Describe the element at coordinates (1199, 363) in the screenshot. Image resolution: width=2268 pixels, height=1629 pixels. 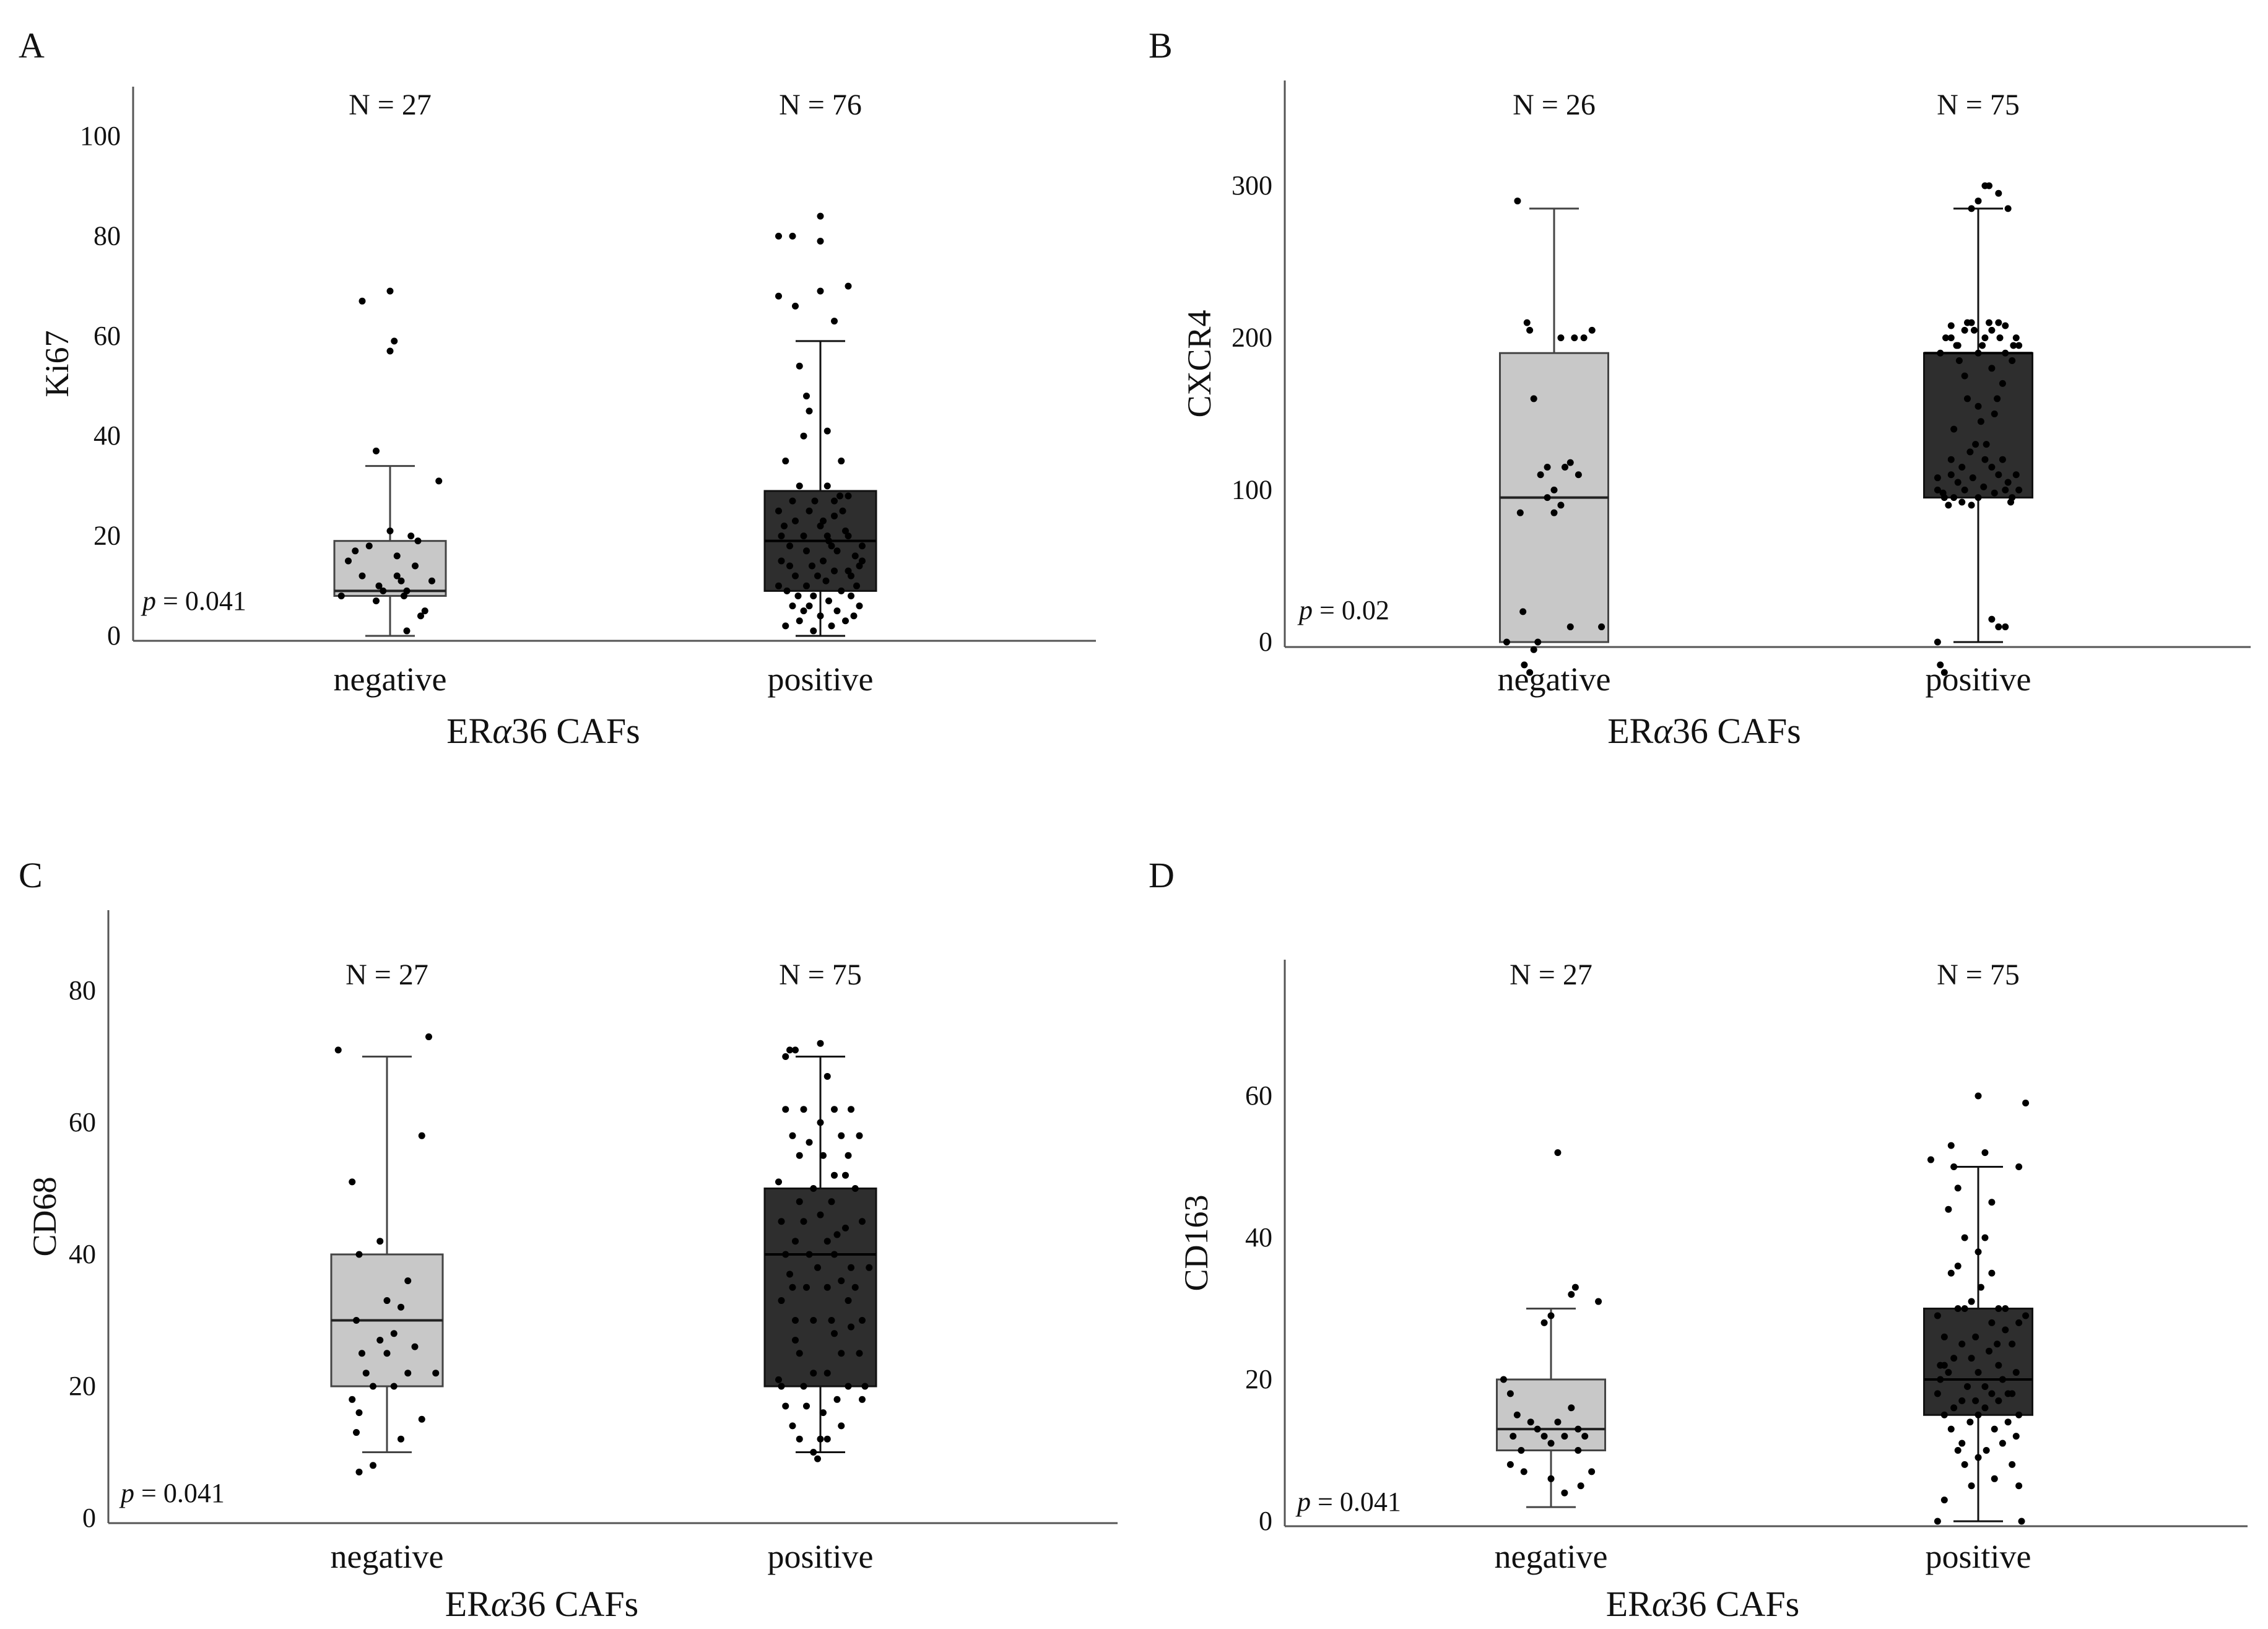
I see `y-axis-title: CXCR4` at that location.